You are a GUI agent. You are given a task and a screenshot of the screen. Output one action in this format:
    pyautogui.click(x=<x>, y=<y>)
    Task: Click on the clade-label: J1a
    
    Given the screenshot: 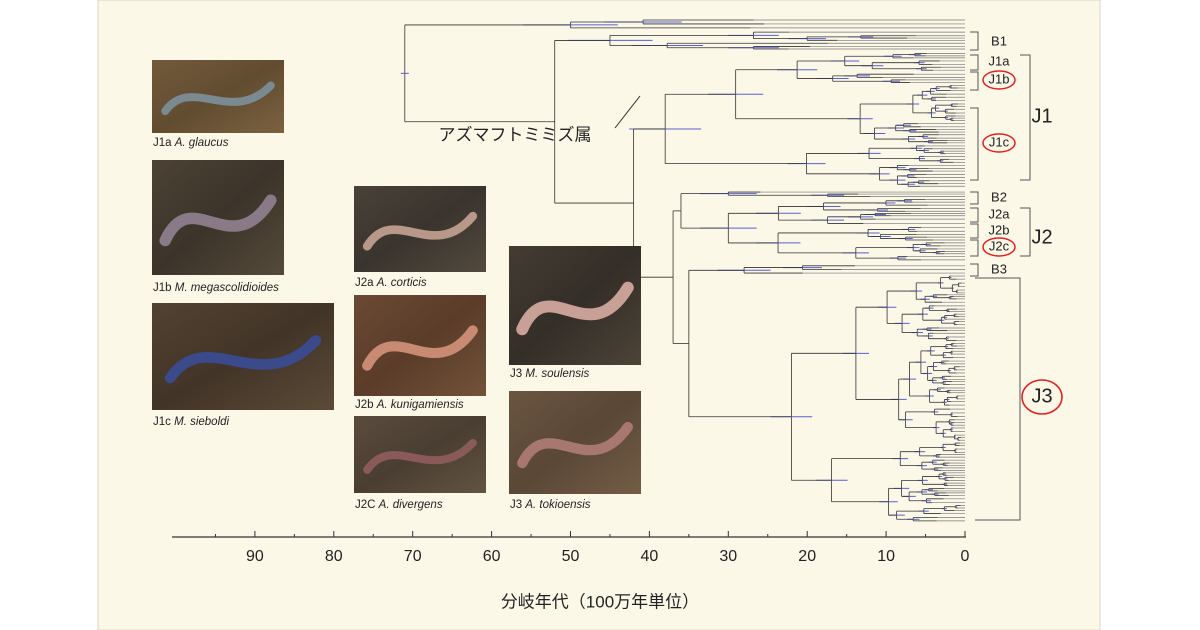 What is the action you would take?
    pyautogui.click(x=1000, y=60)
    